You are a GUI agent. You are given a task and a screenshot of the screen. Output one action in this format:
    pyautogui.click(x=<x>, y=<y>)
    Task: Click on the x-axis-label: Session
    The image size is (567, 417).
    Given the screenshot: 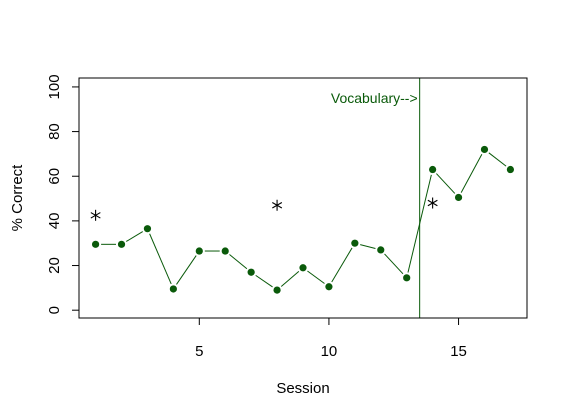 What is the action you would take?
    pyautogui.click(x=302, y=388)
    